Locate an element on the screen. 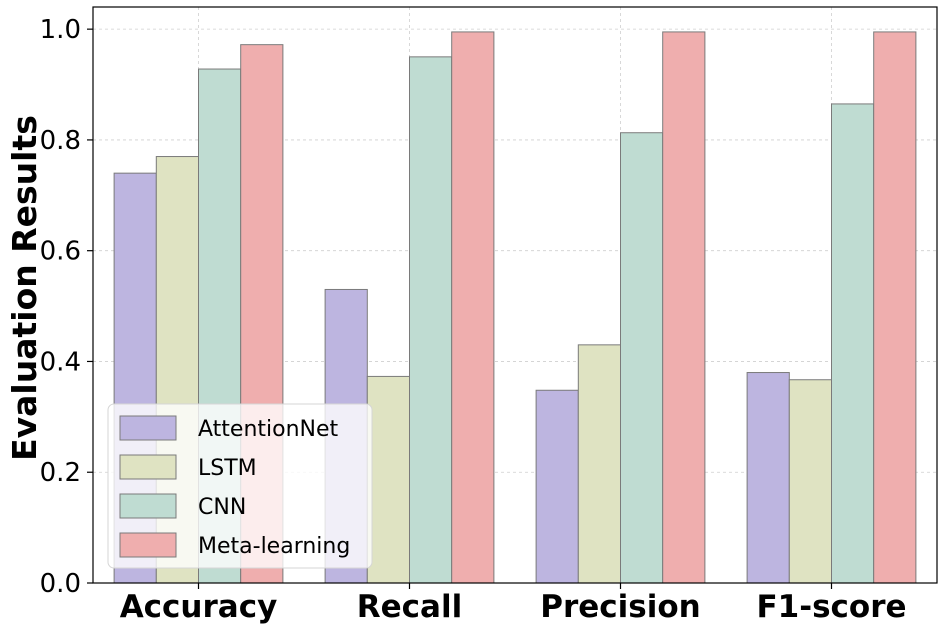 Image resolution: width=947 pixels, height=629 pixels. bar-meta-learning-precision: Meta-learning — Precision: 0.995 is located at coordinates (684, 307).